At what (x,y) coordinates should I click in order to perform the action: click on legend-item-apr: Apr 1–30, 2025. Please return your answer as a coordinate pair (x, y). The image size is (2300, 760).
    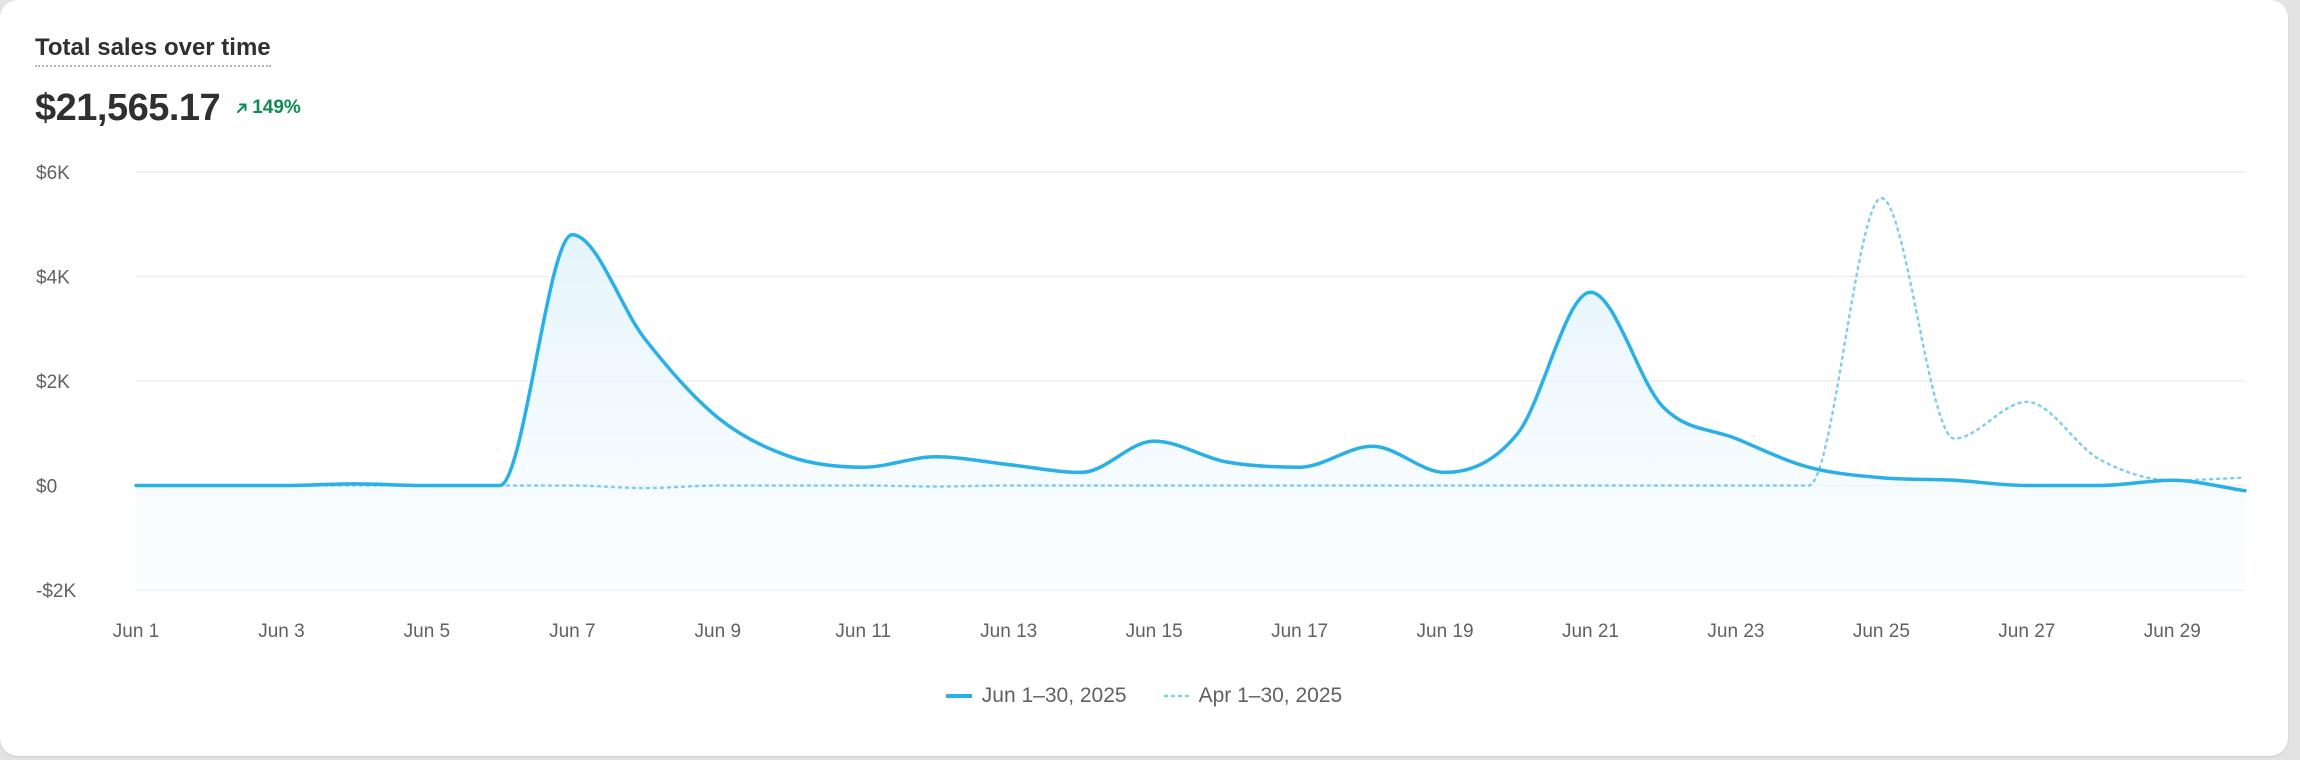
    Looking at the image, I should click on (1253, 696).